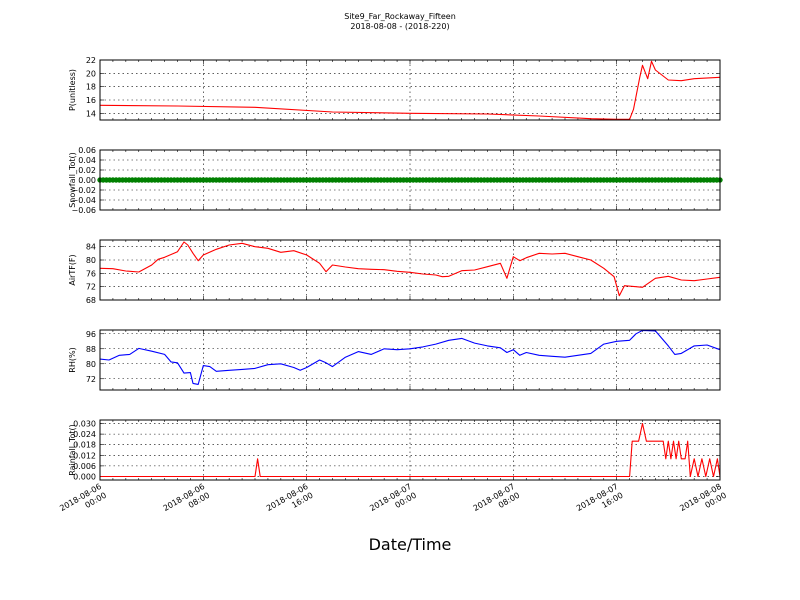 The image size is (800, 600). I want to click on y-tick-label: 0.012, so click(84, 455).